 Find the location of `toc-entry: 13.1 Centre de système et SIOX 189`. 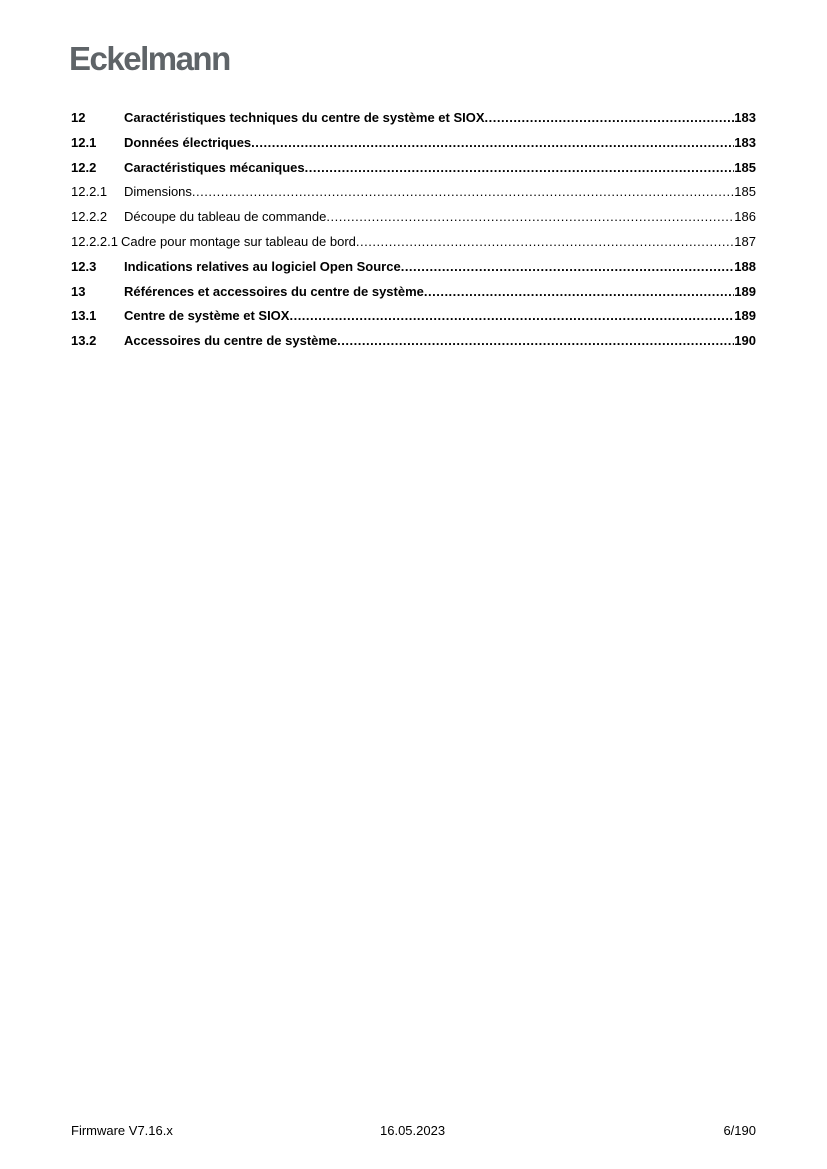

toc-entry: 13.1 Centre de système et SIOX 189 is located at coordinates (413, 320).